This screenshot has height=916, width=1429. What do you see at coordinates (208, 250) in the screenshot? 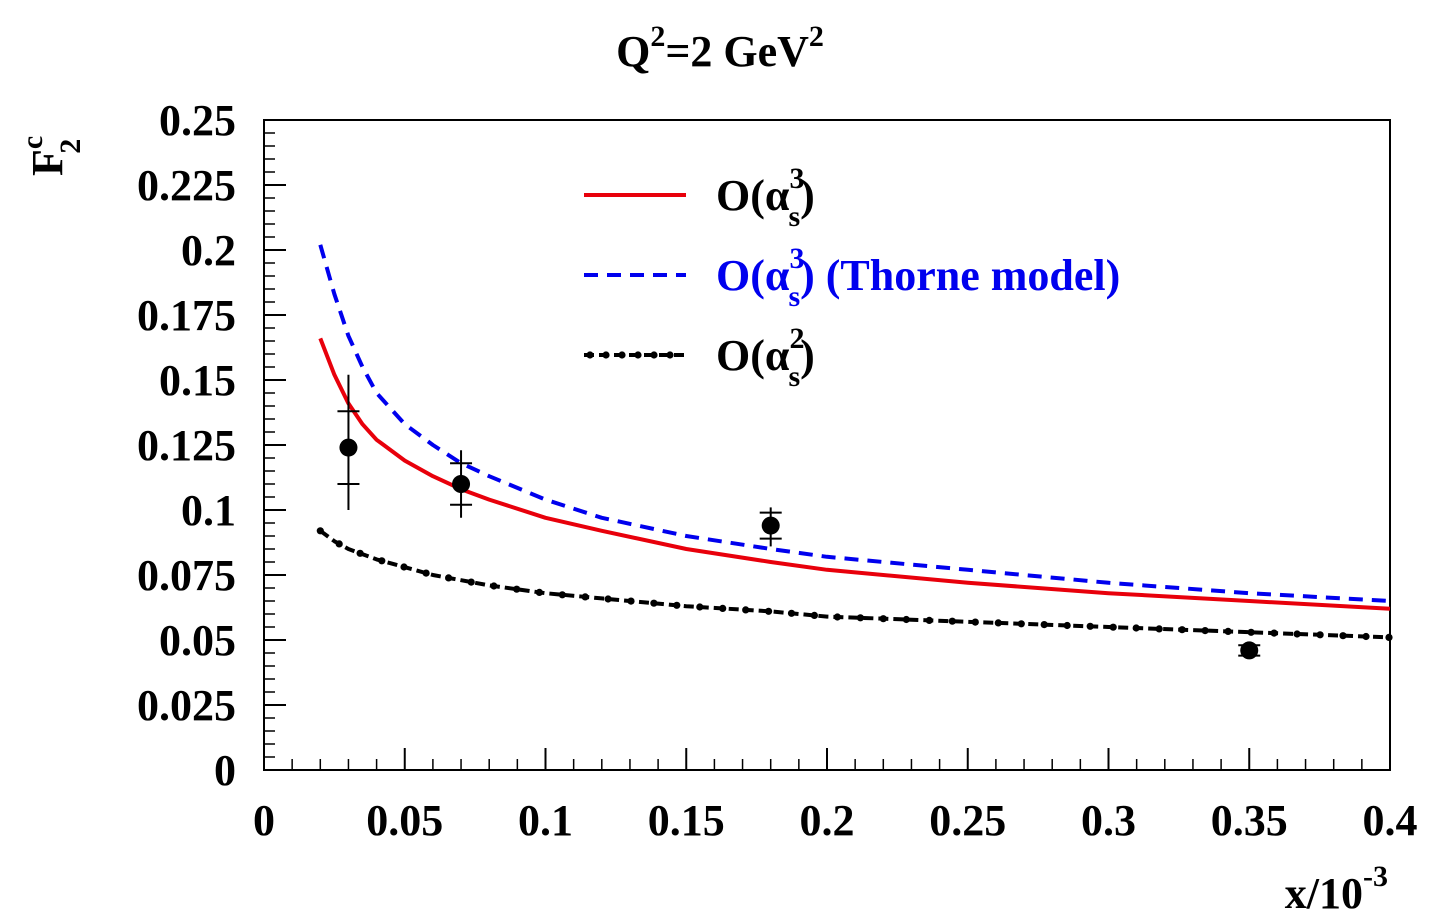
I see `y-tick-label: 0.2` at bounding box center [208, 250].